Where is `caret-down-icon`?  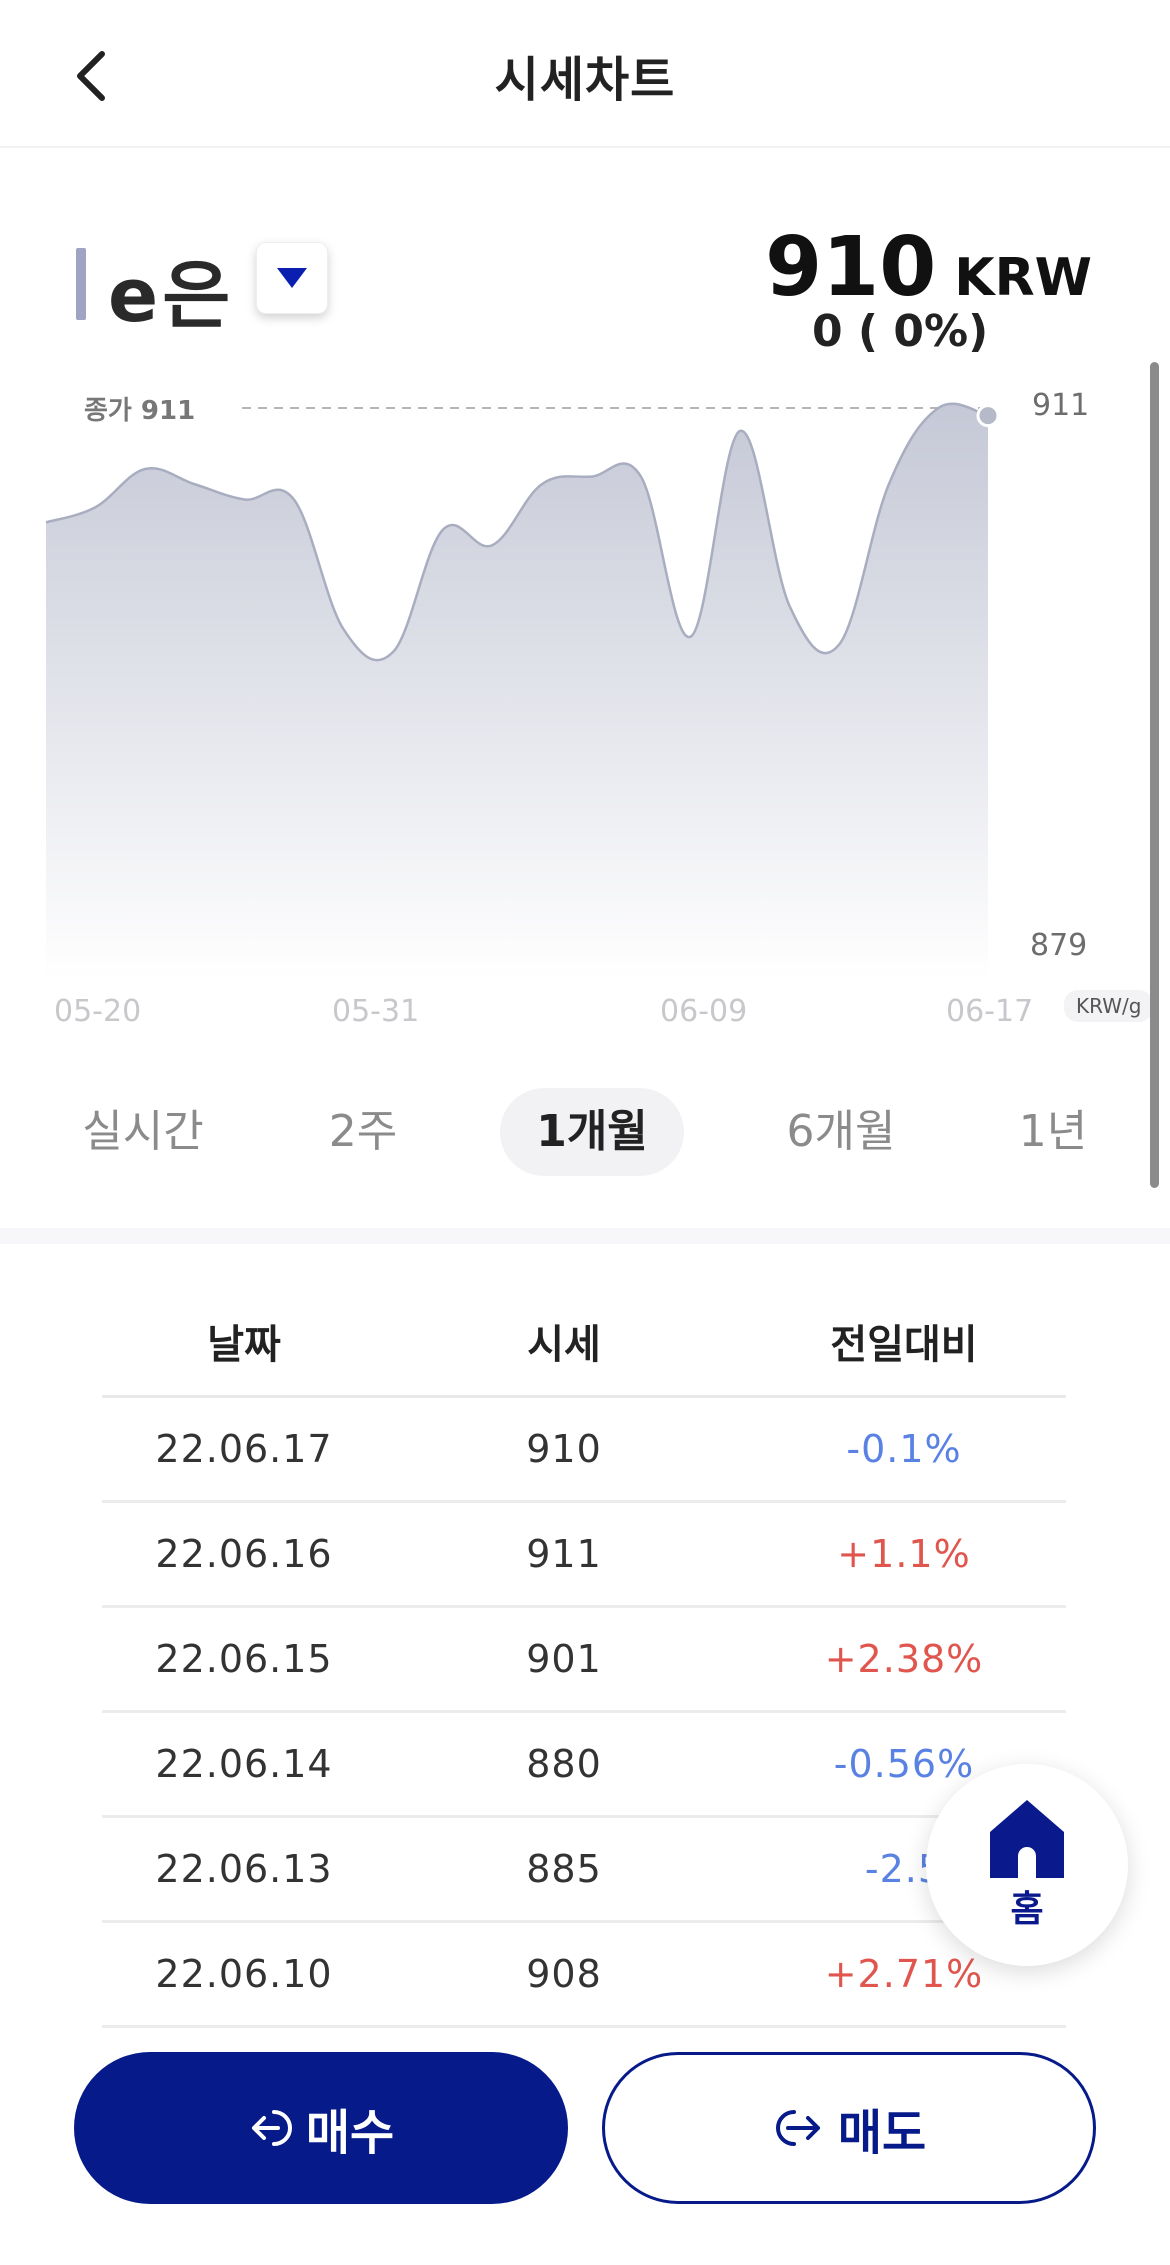 caret-down-icon is located at coordinates (292, 278).